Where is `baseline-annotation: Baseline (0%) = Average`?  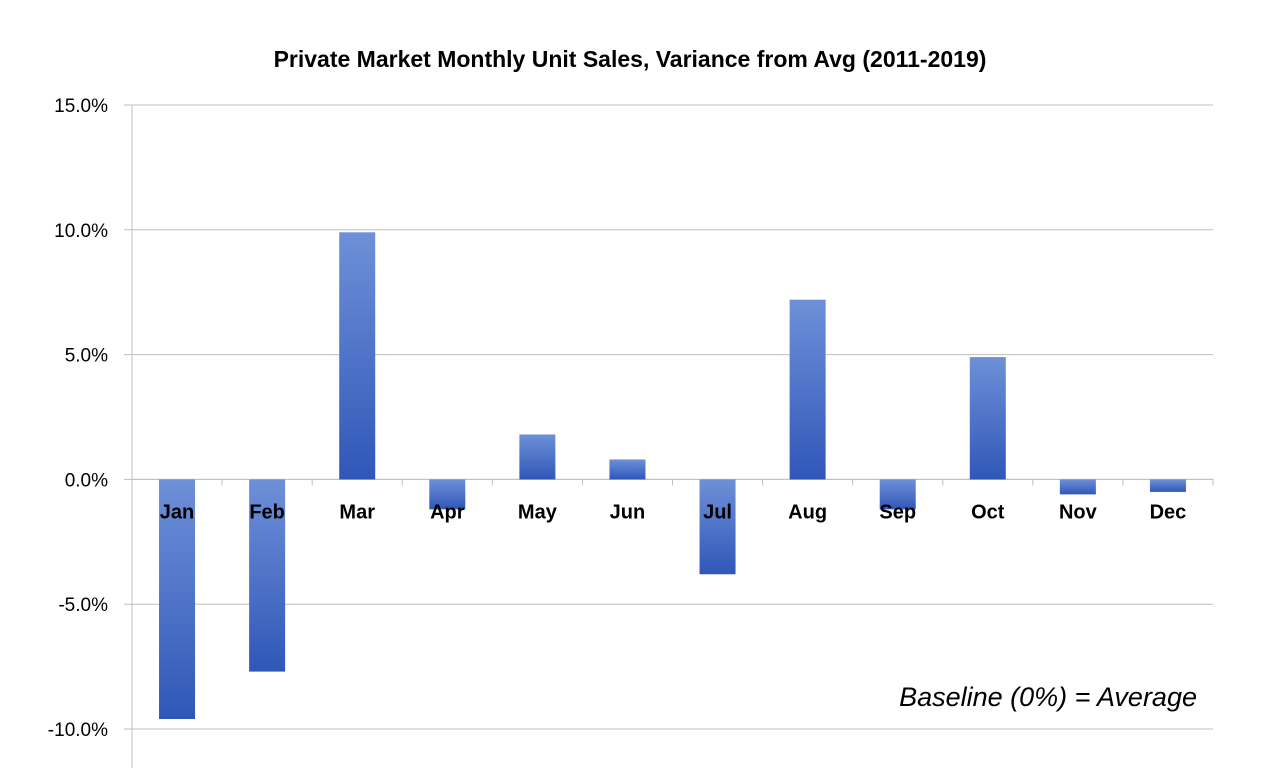
baseline-annotation: Baseline (0%) = Average is located at coordinates (1048, 697).